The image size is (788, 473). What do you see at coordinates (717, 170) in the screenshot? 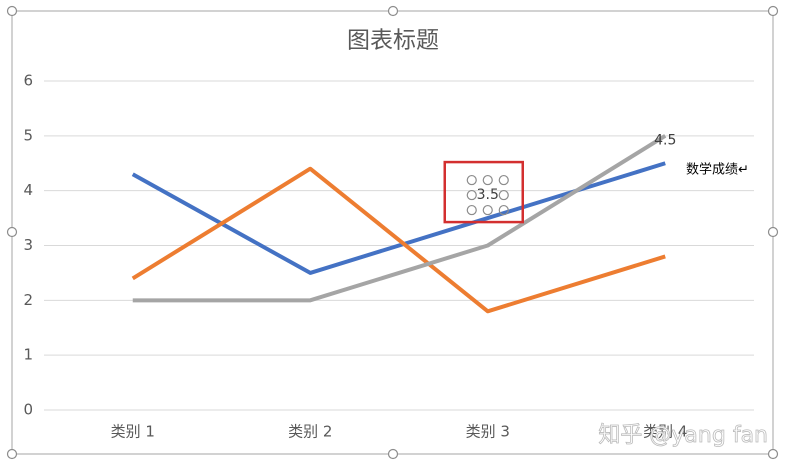
I see `annotation: 数学成绩↵` at bounding box center [717, 170].